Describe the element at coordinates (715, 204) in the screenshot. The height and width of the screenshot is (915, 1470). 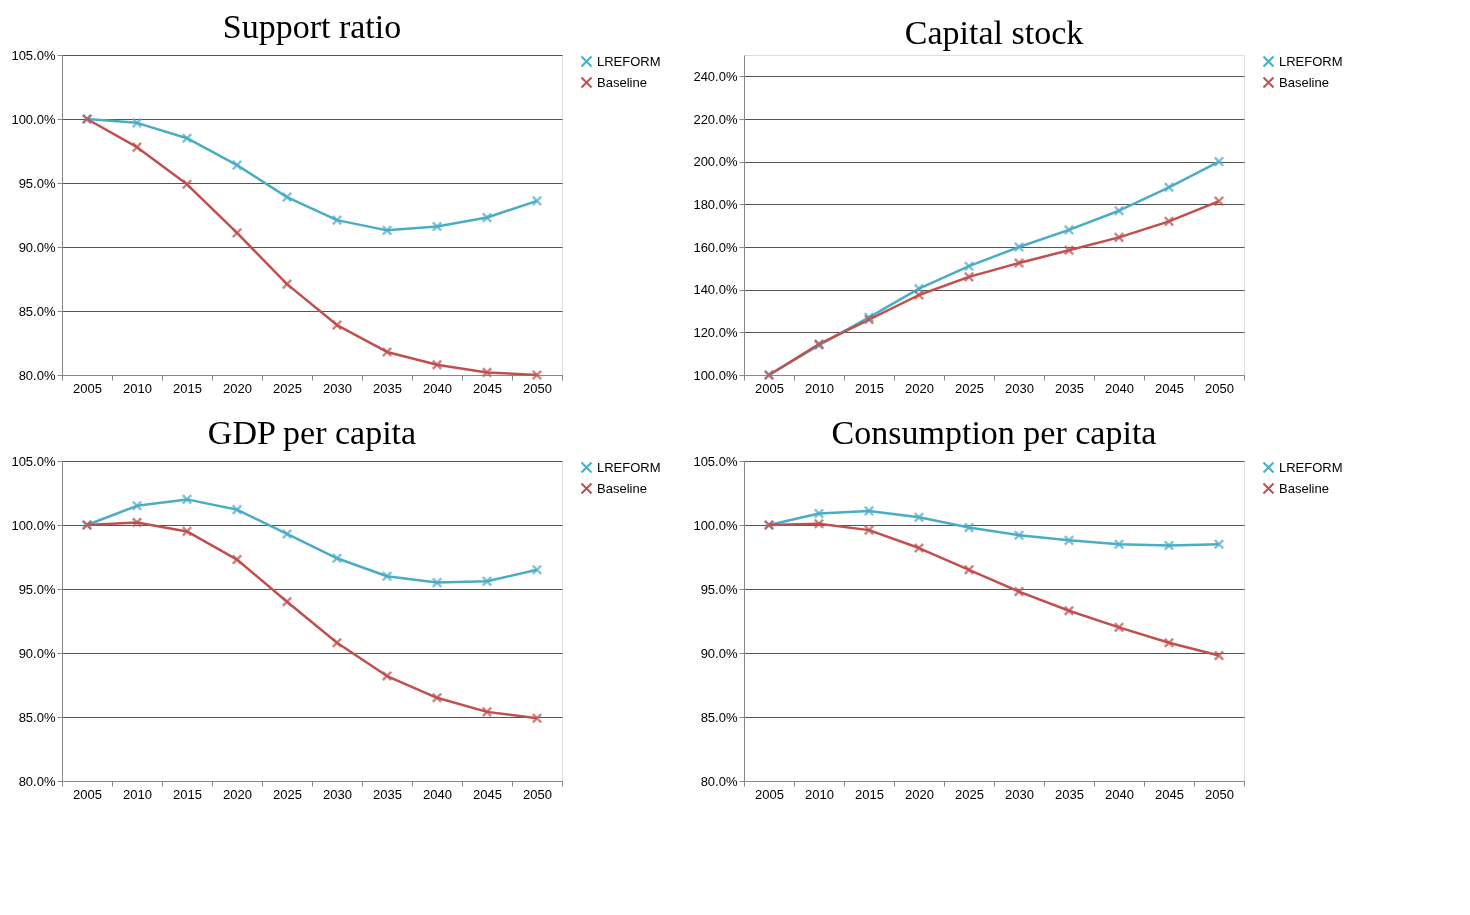
I see `y-tick-label: 180.0%` at that location.